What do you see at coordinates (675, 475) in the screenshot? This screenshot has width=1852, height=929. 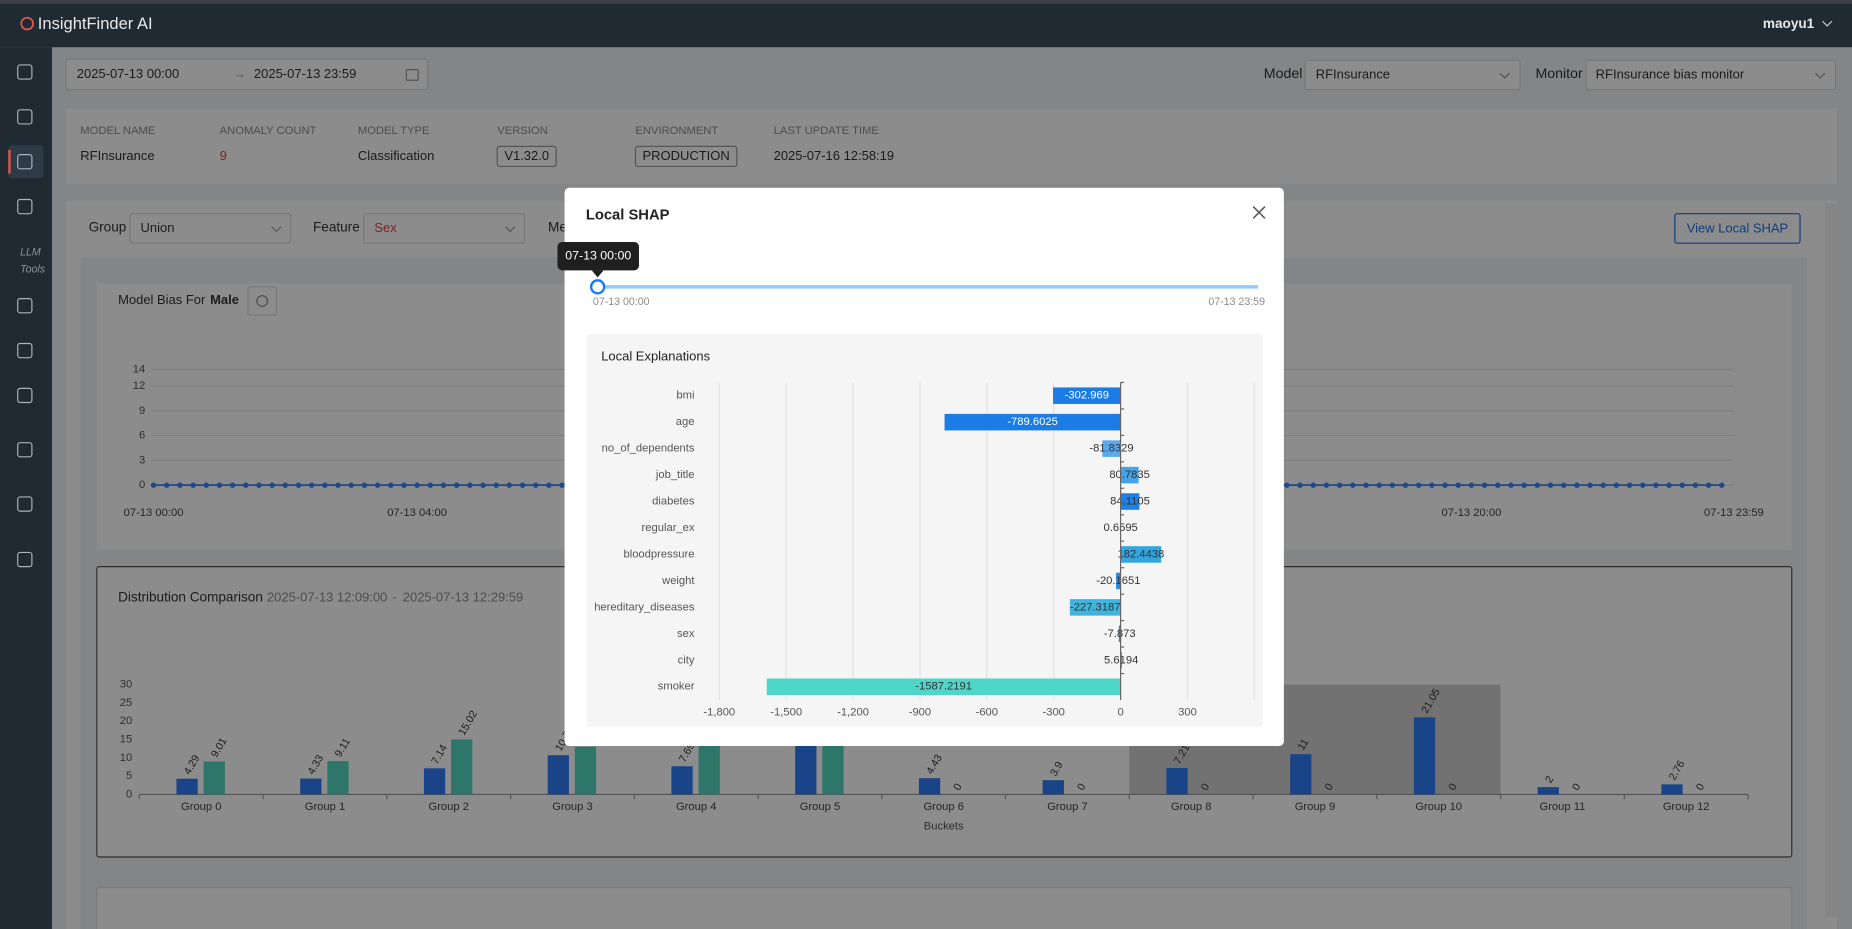 I see `y-tick-label: job_title` at bounding box center [675, 475].